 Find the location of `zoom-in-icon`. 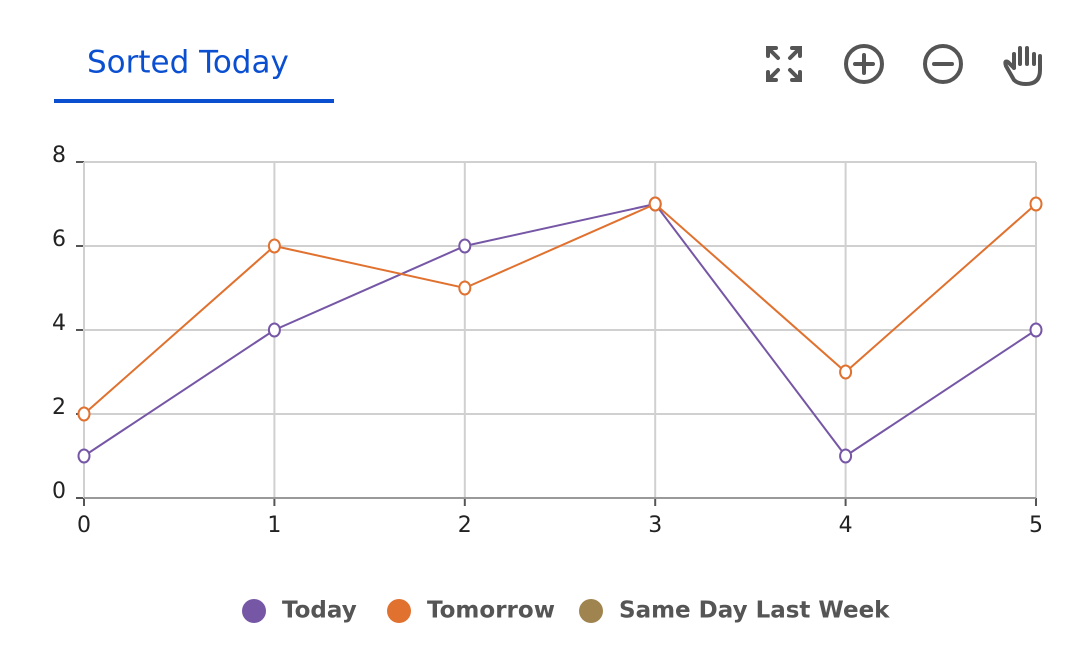

zoom-in-icon is located at coordinates (864, 64).